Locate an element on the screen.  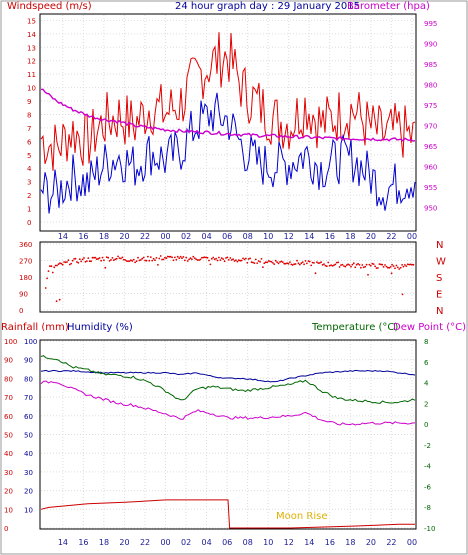
y-tick-label-rainfall: 90 is located at coordinates (8, 361).